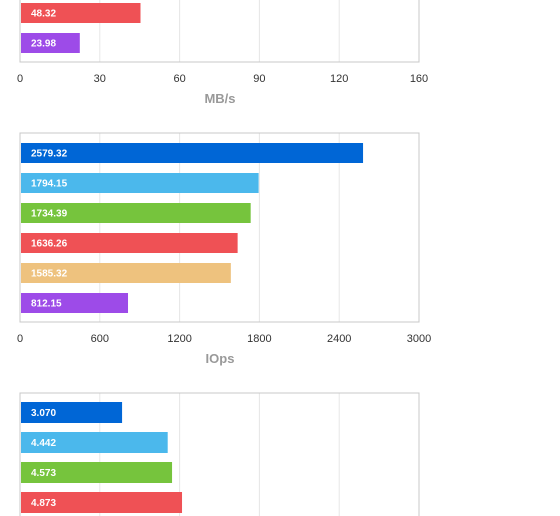 The width and height of the screenshot is (560, 516). Describe the element at coordinates (259, 79) in the screenshot. I see `x-tick-label: 90` at that location.